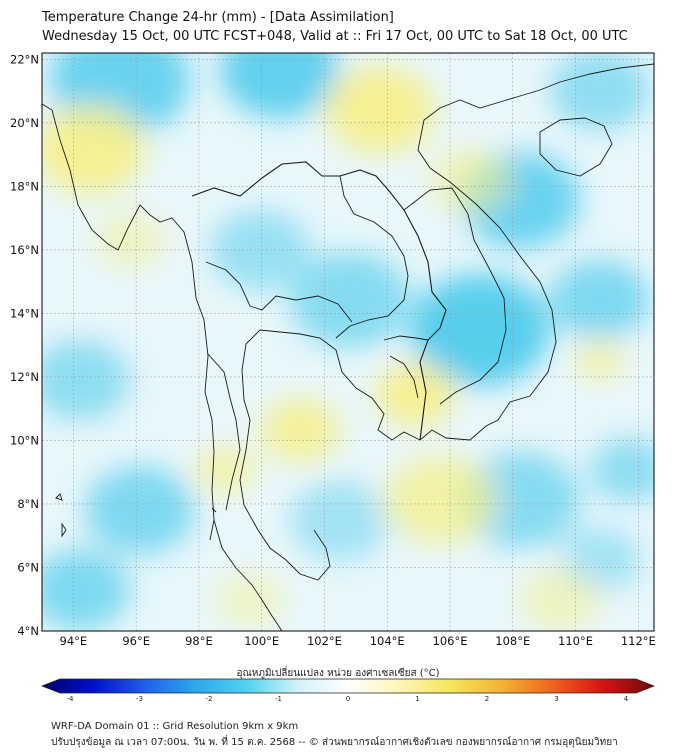  What do you see at coordinates (324, 641) in the screenshot?
I see `lon-tick-label: 102°E` at bounding box center [324, 641].